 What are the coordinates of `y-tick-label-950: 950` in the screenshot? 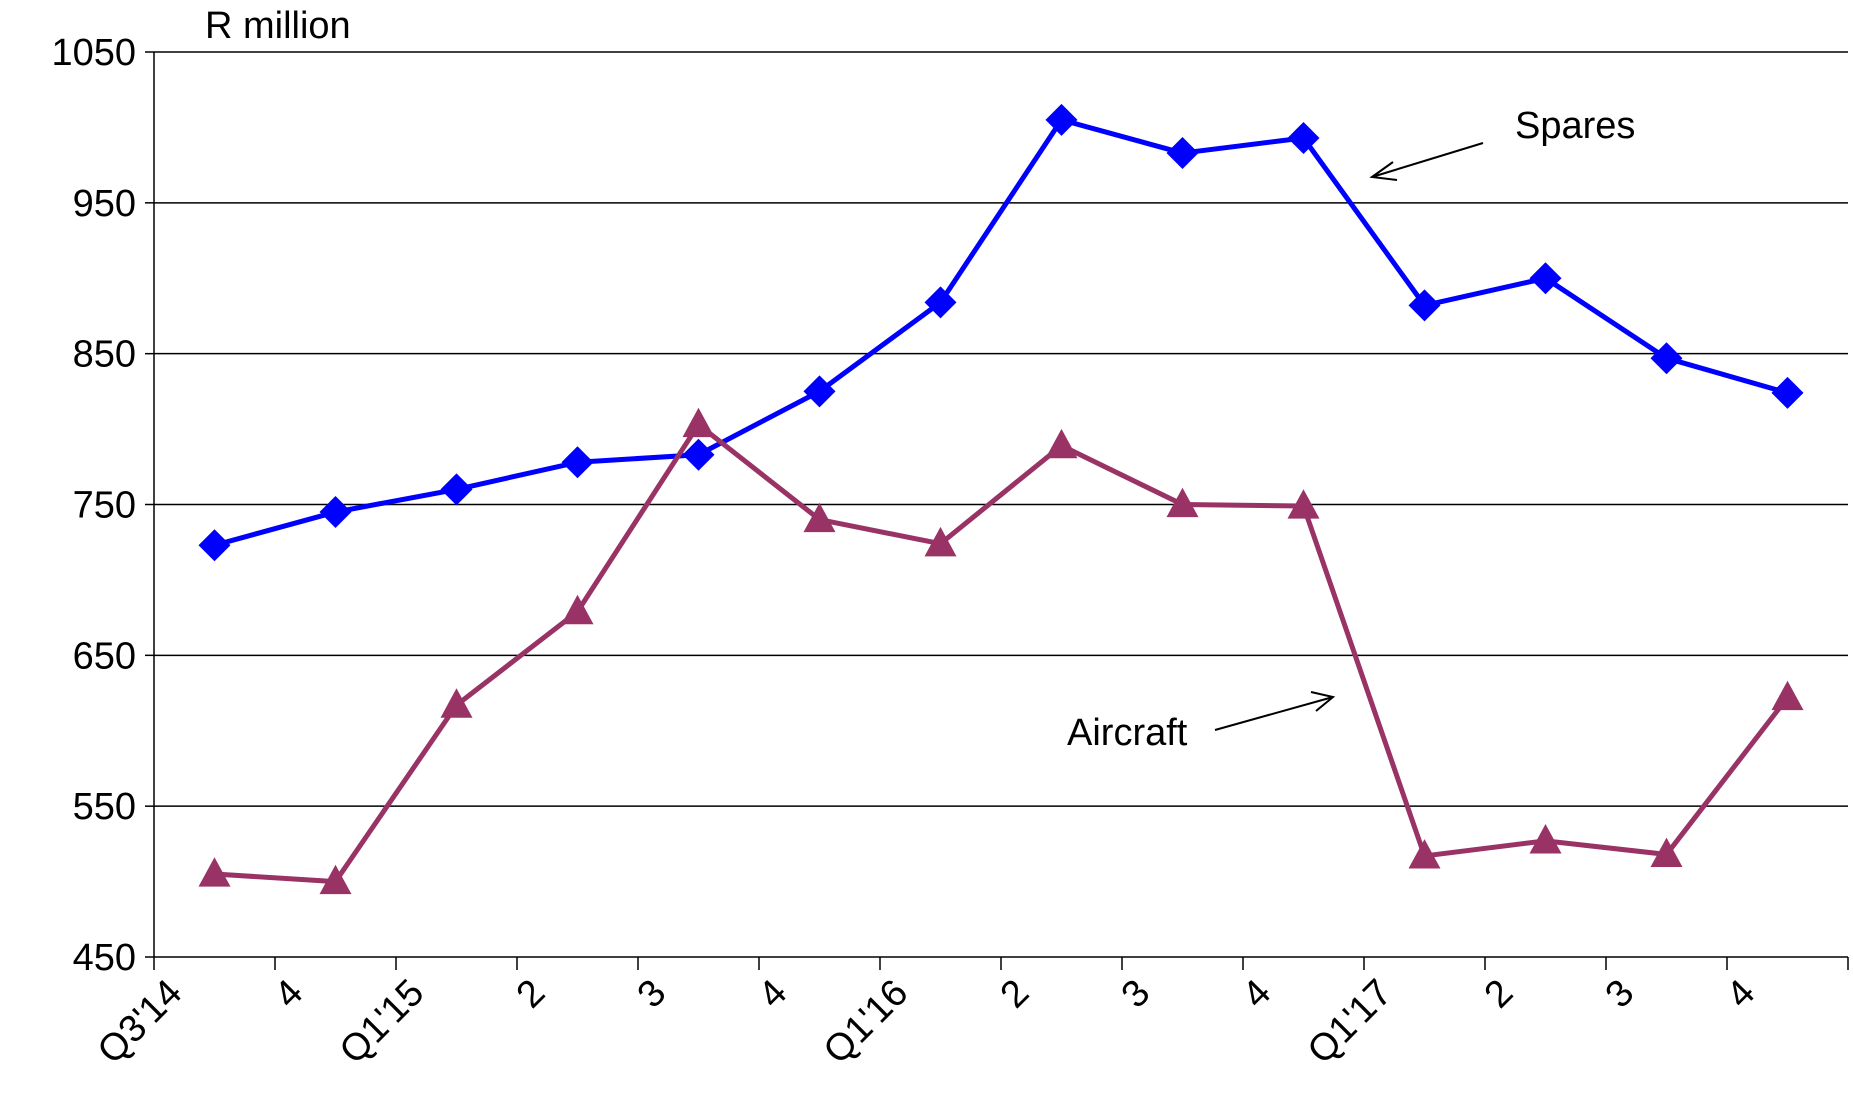 It's located at (104, 204).